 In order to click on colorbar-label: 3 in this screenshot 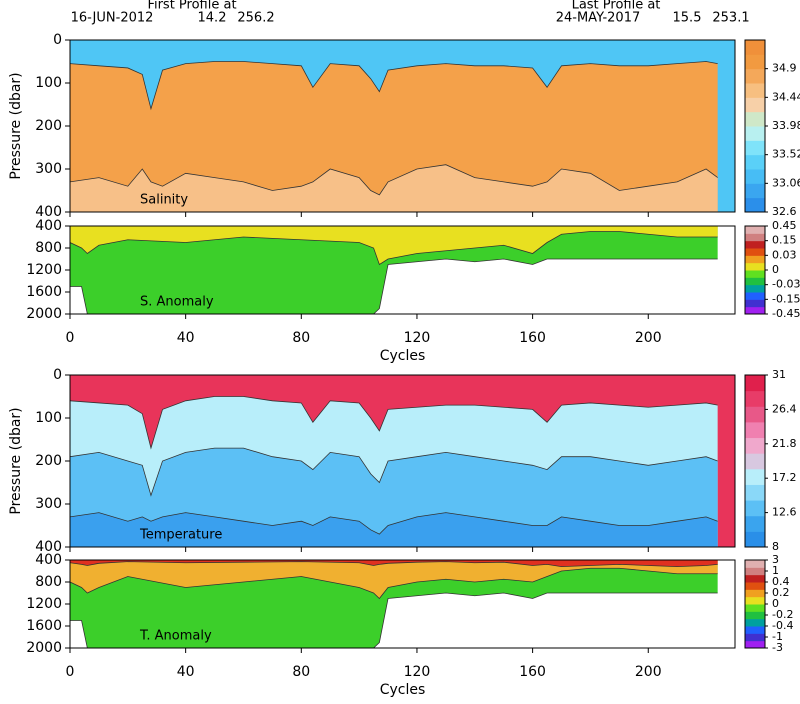, I will do `click(775, 559)`.